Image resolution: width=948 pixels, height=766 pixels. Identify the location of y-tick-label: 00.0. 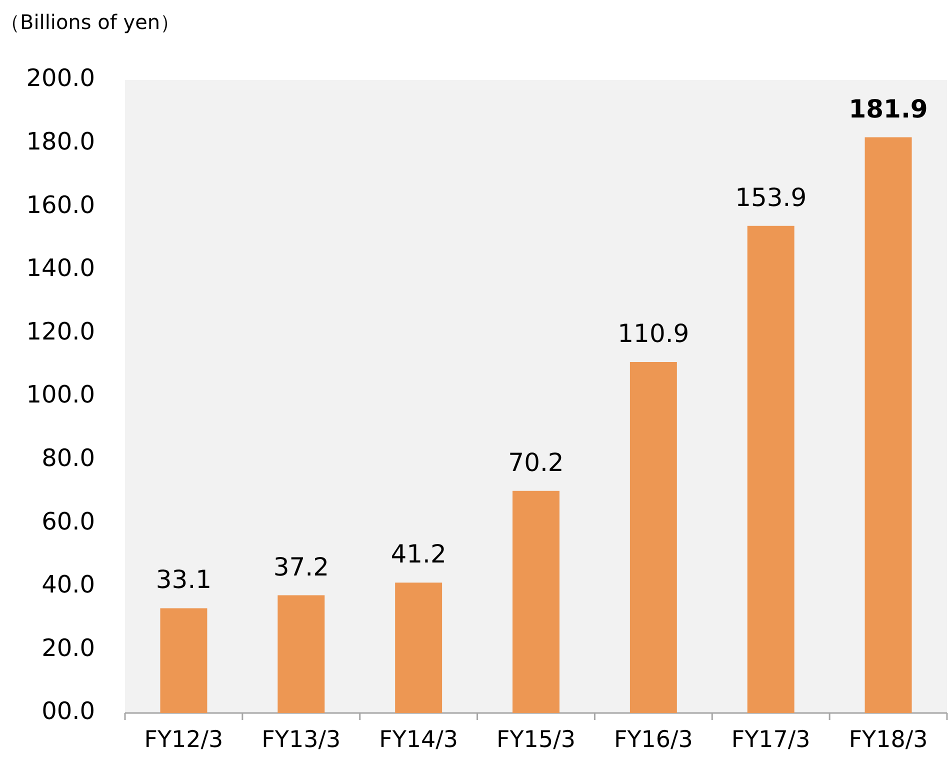
(68, 711).